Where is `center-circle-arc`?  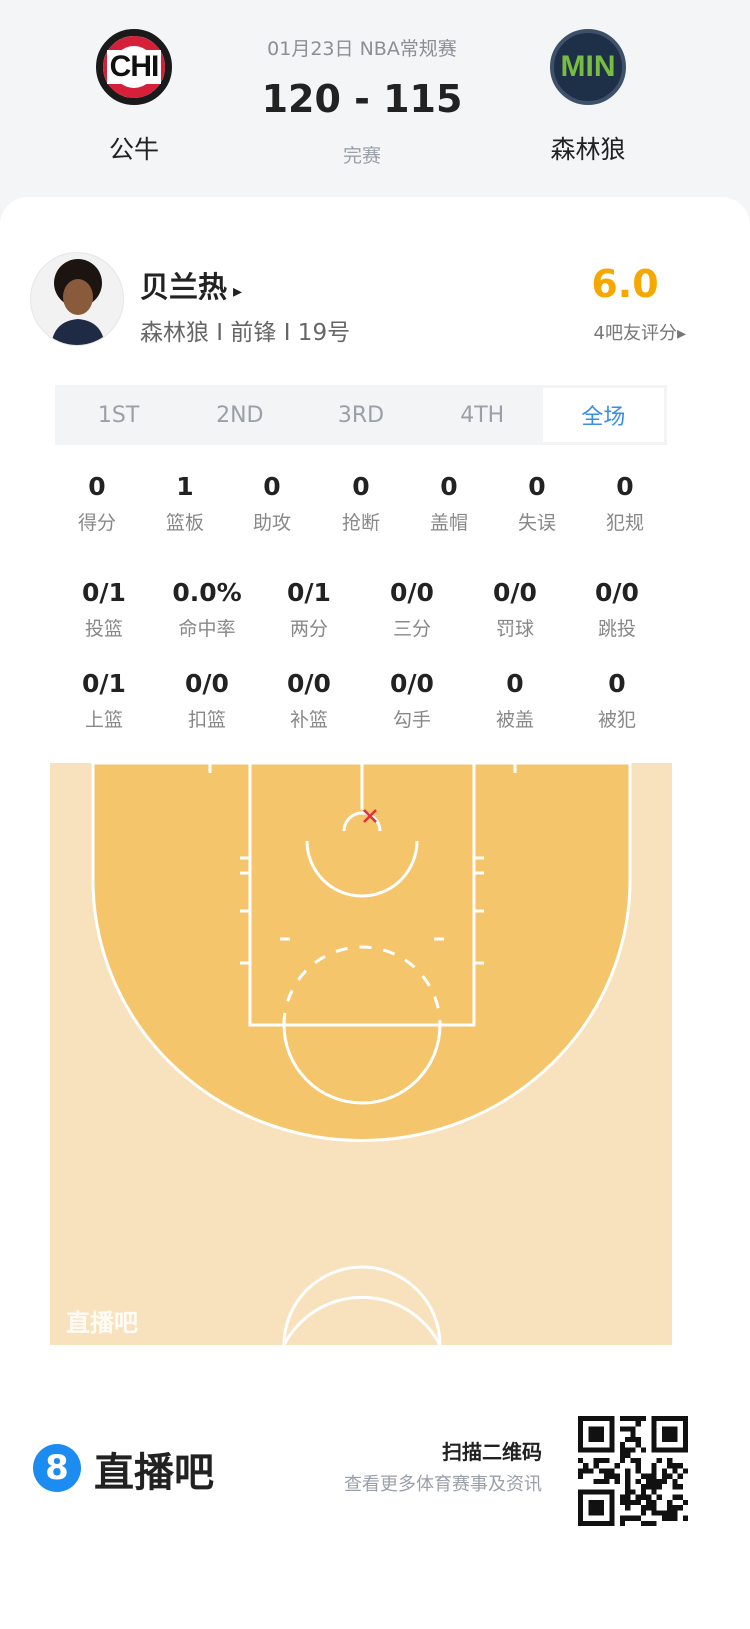 center-circle-arc is located at coordinates (362, 1305).